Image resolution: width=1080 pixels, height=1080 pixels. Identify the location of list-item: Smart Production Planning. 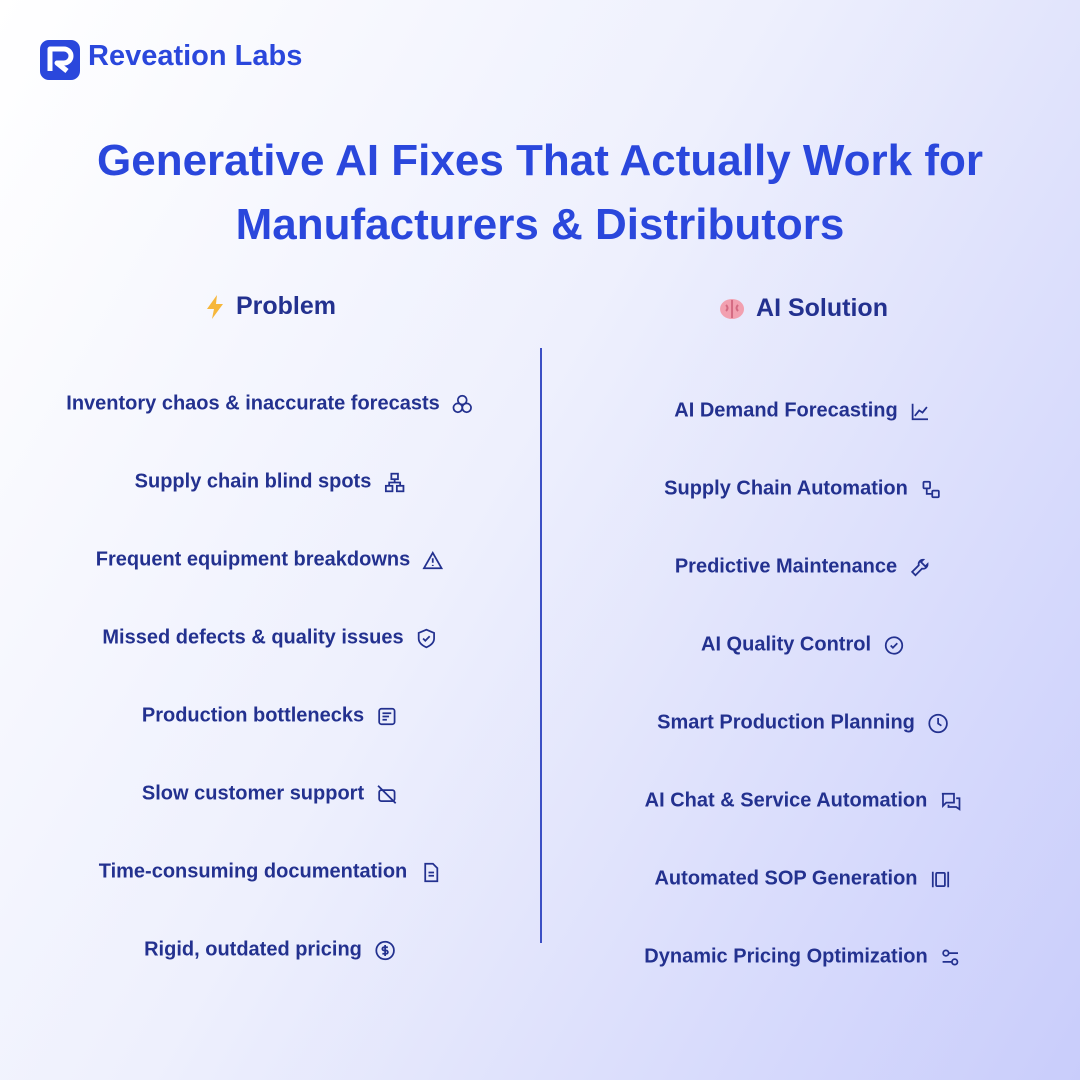
(803, 723).